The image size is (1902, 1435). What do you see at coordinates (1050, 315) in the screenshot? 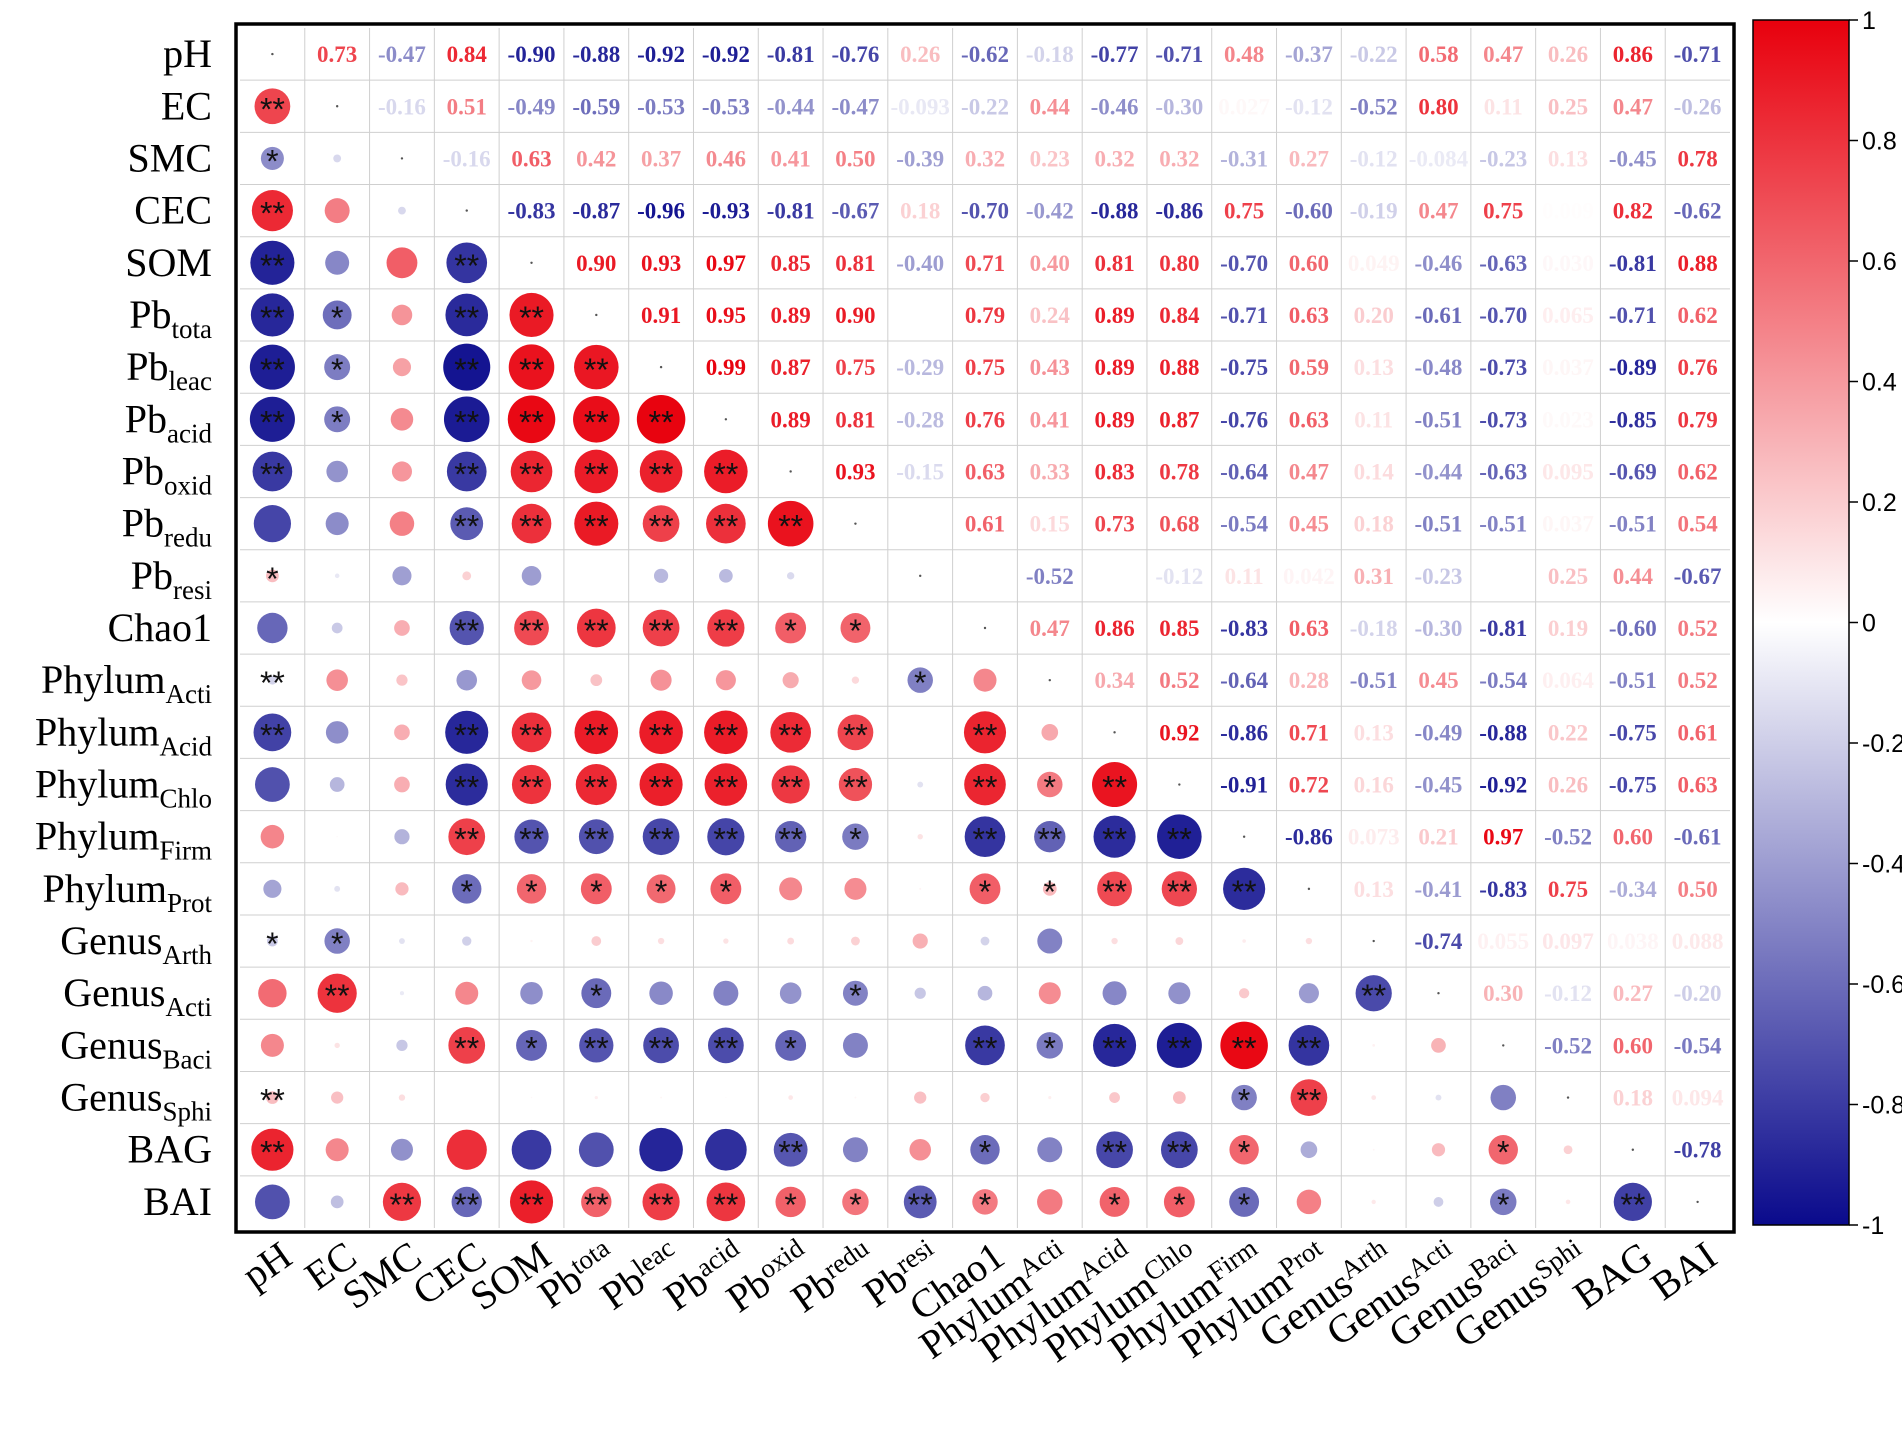
I see `value-label: 0.24` at bounding box center [1050, 315].